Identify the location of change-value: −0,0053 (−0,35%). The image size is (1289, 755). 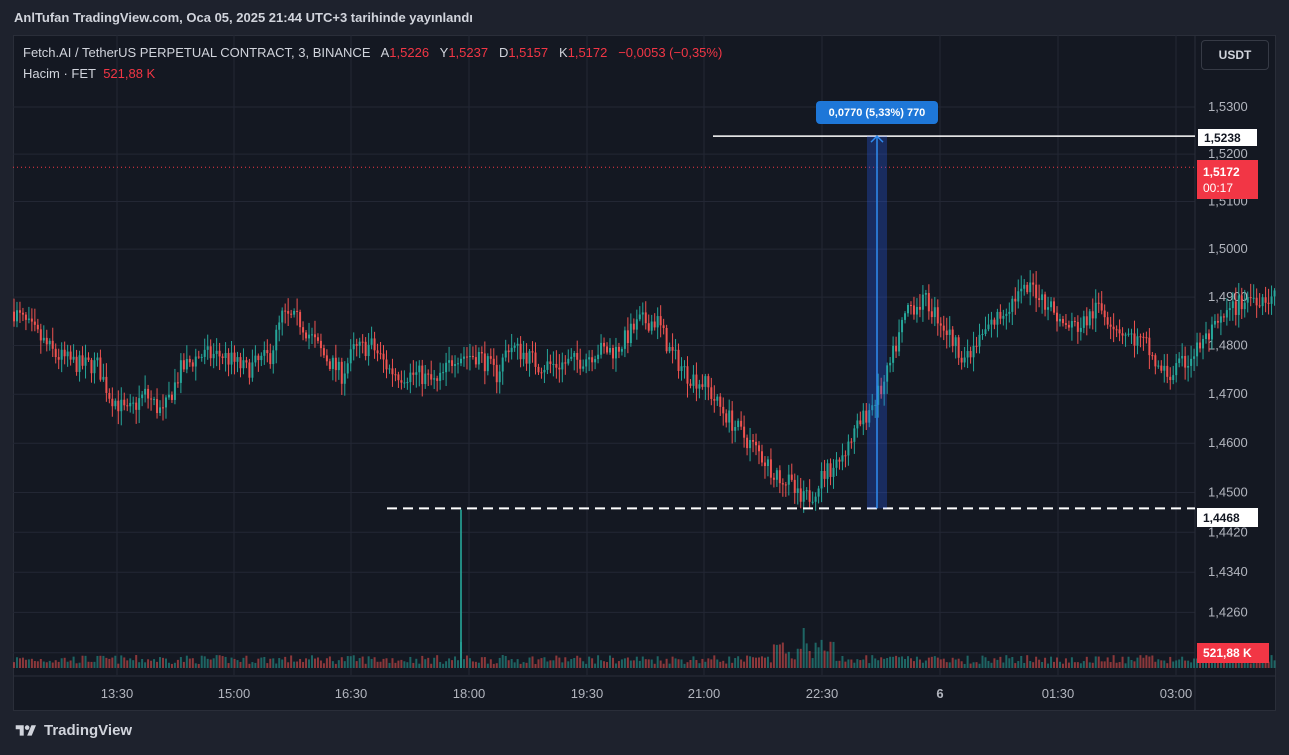
(670, 52).